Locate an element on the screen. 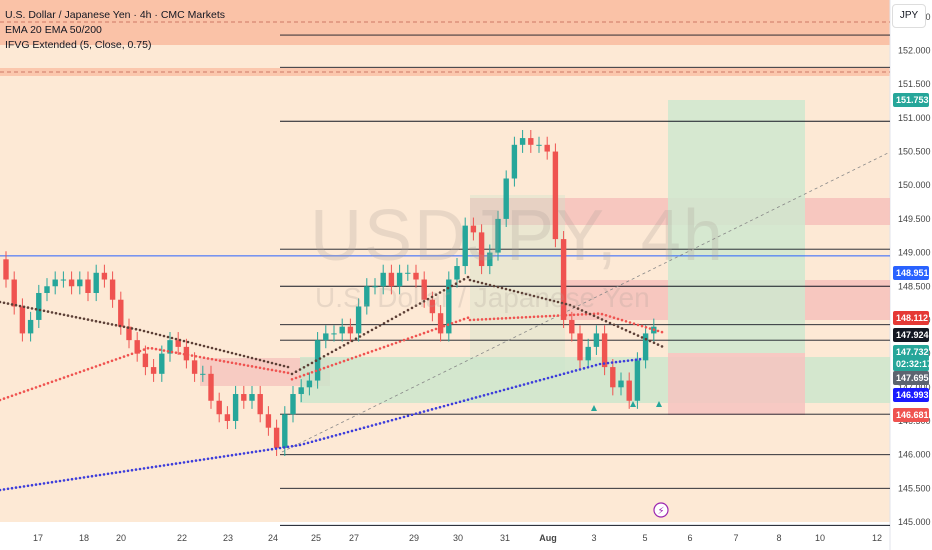 The image size is (932, 550). price-tag-label: 148.951 is located at coordinates (912, 273).